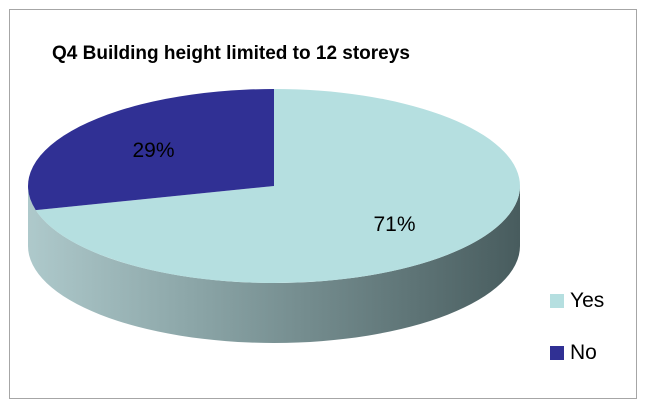 The height and width of the screenshot is (410, 648). I want to click on legend: Yes No, so click(577, 338).